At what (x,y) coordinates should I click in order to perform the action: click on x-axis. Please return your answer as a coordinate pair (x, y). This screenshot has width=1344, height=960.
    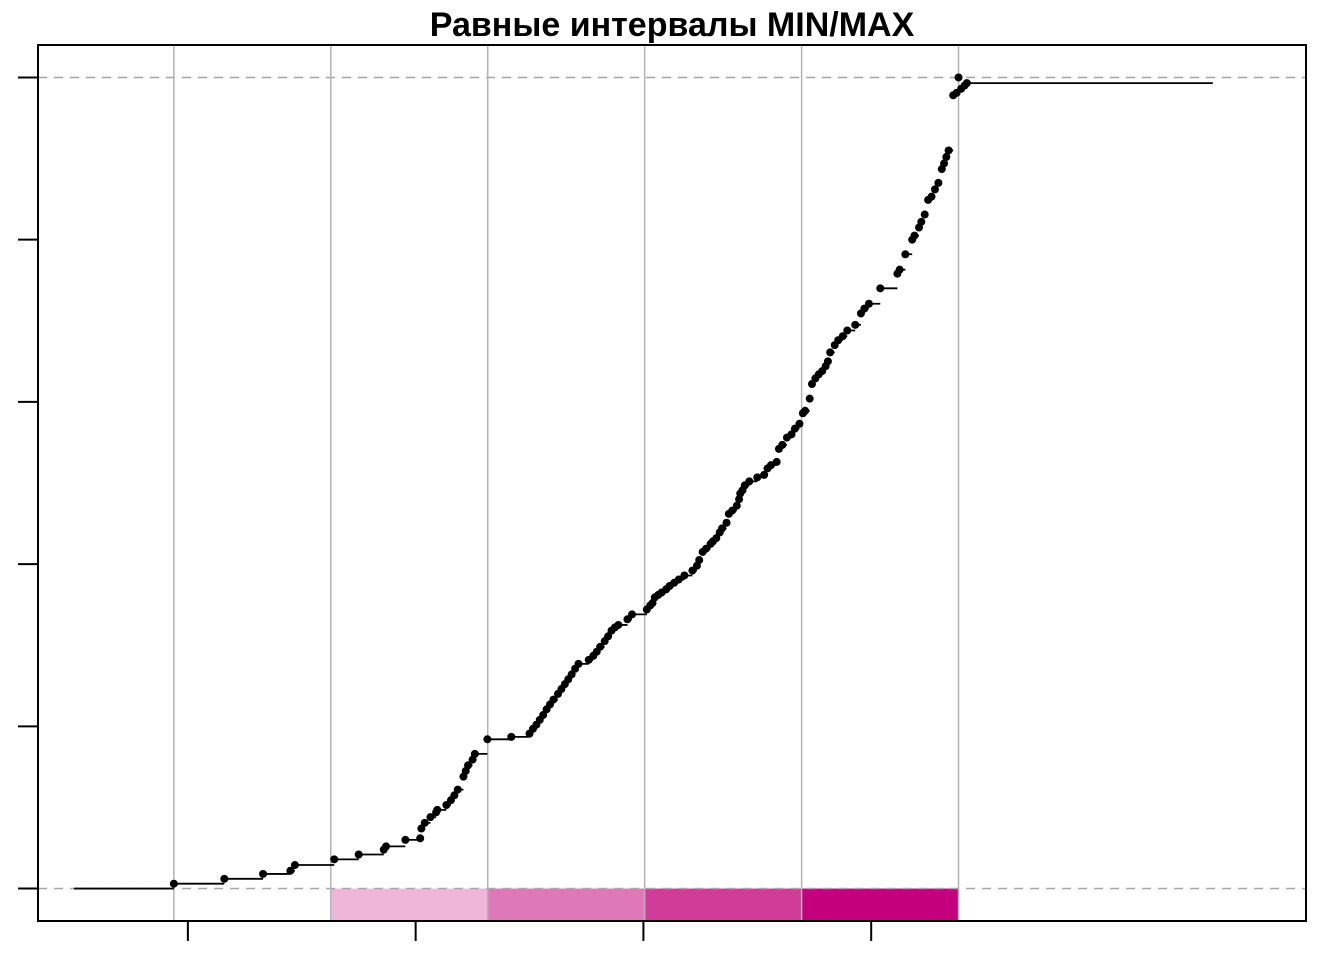
    Looking at the image, I should click on (529, 931).